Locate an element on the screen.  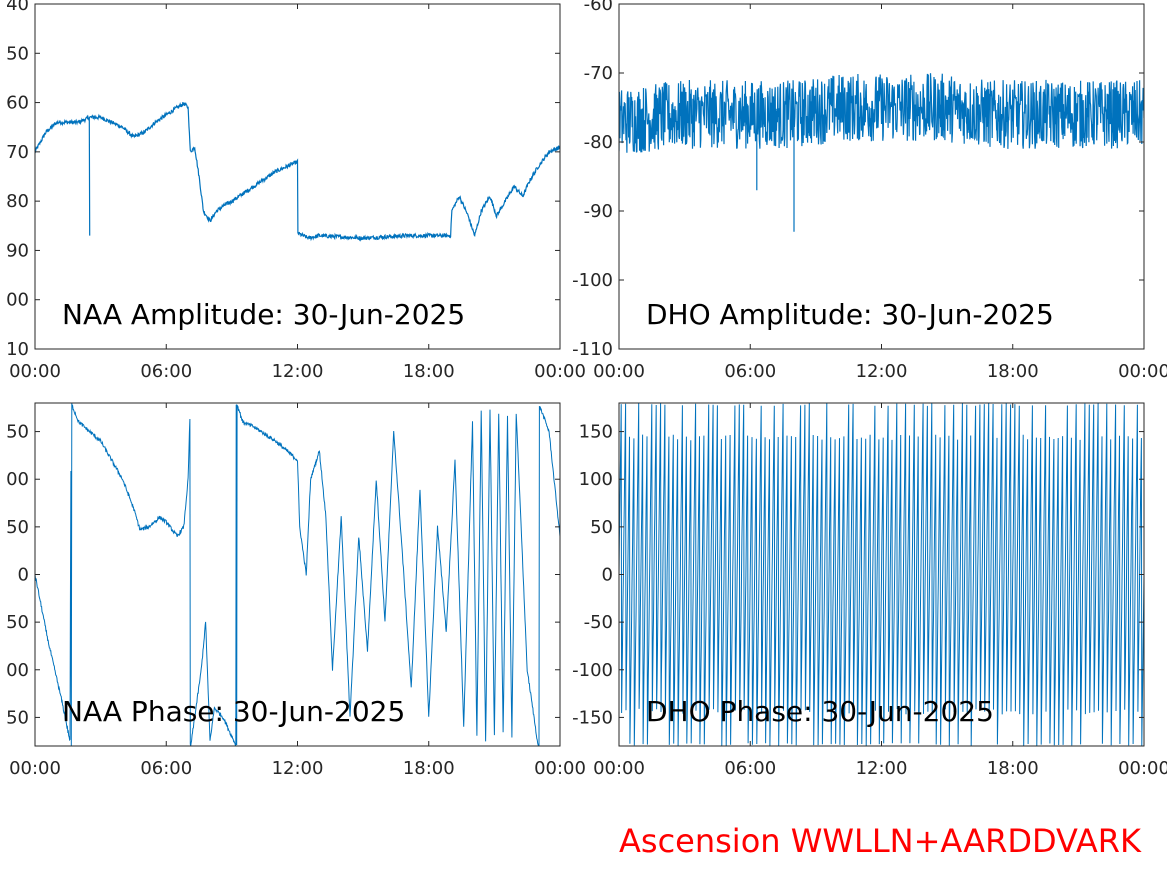
naa-amplitude-ytick-label: 70 is located at coordinates (17, 152).